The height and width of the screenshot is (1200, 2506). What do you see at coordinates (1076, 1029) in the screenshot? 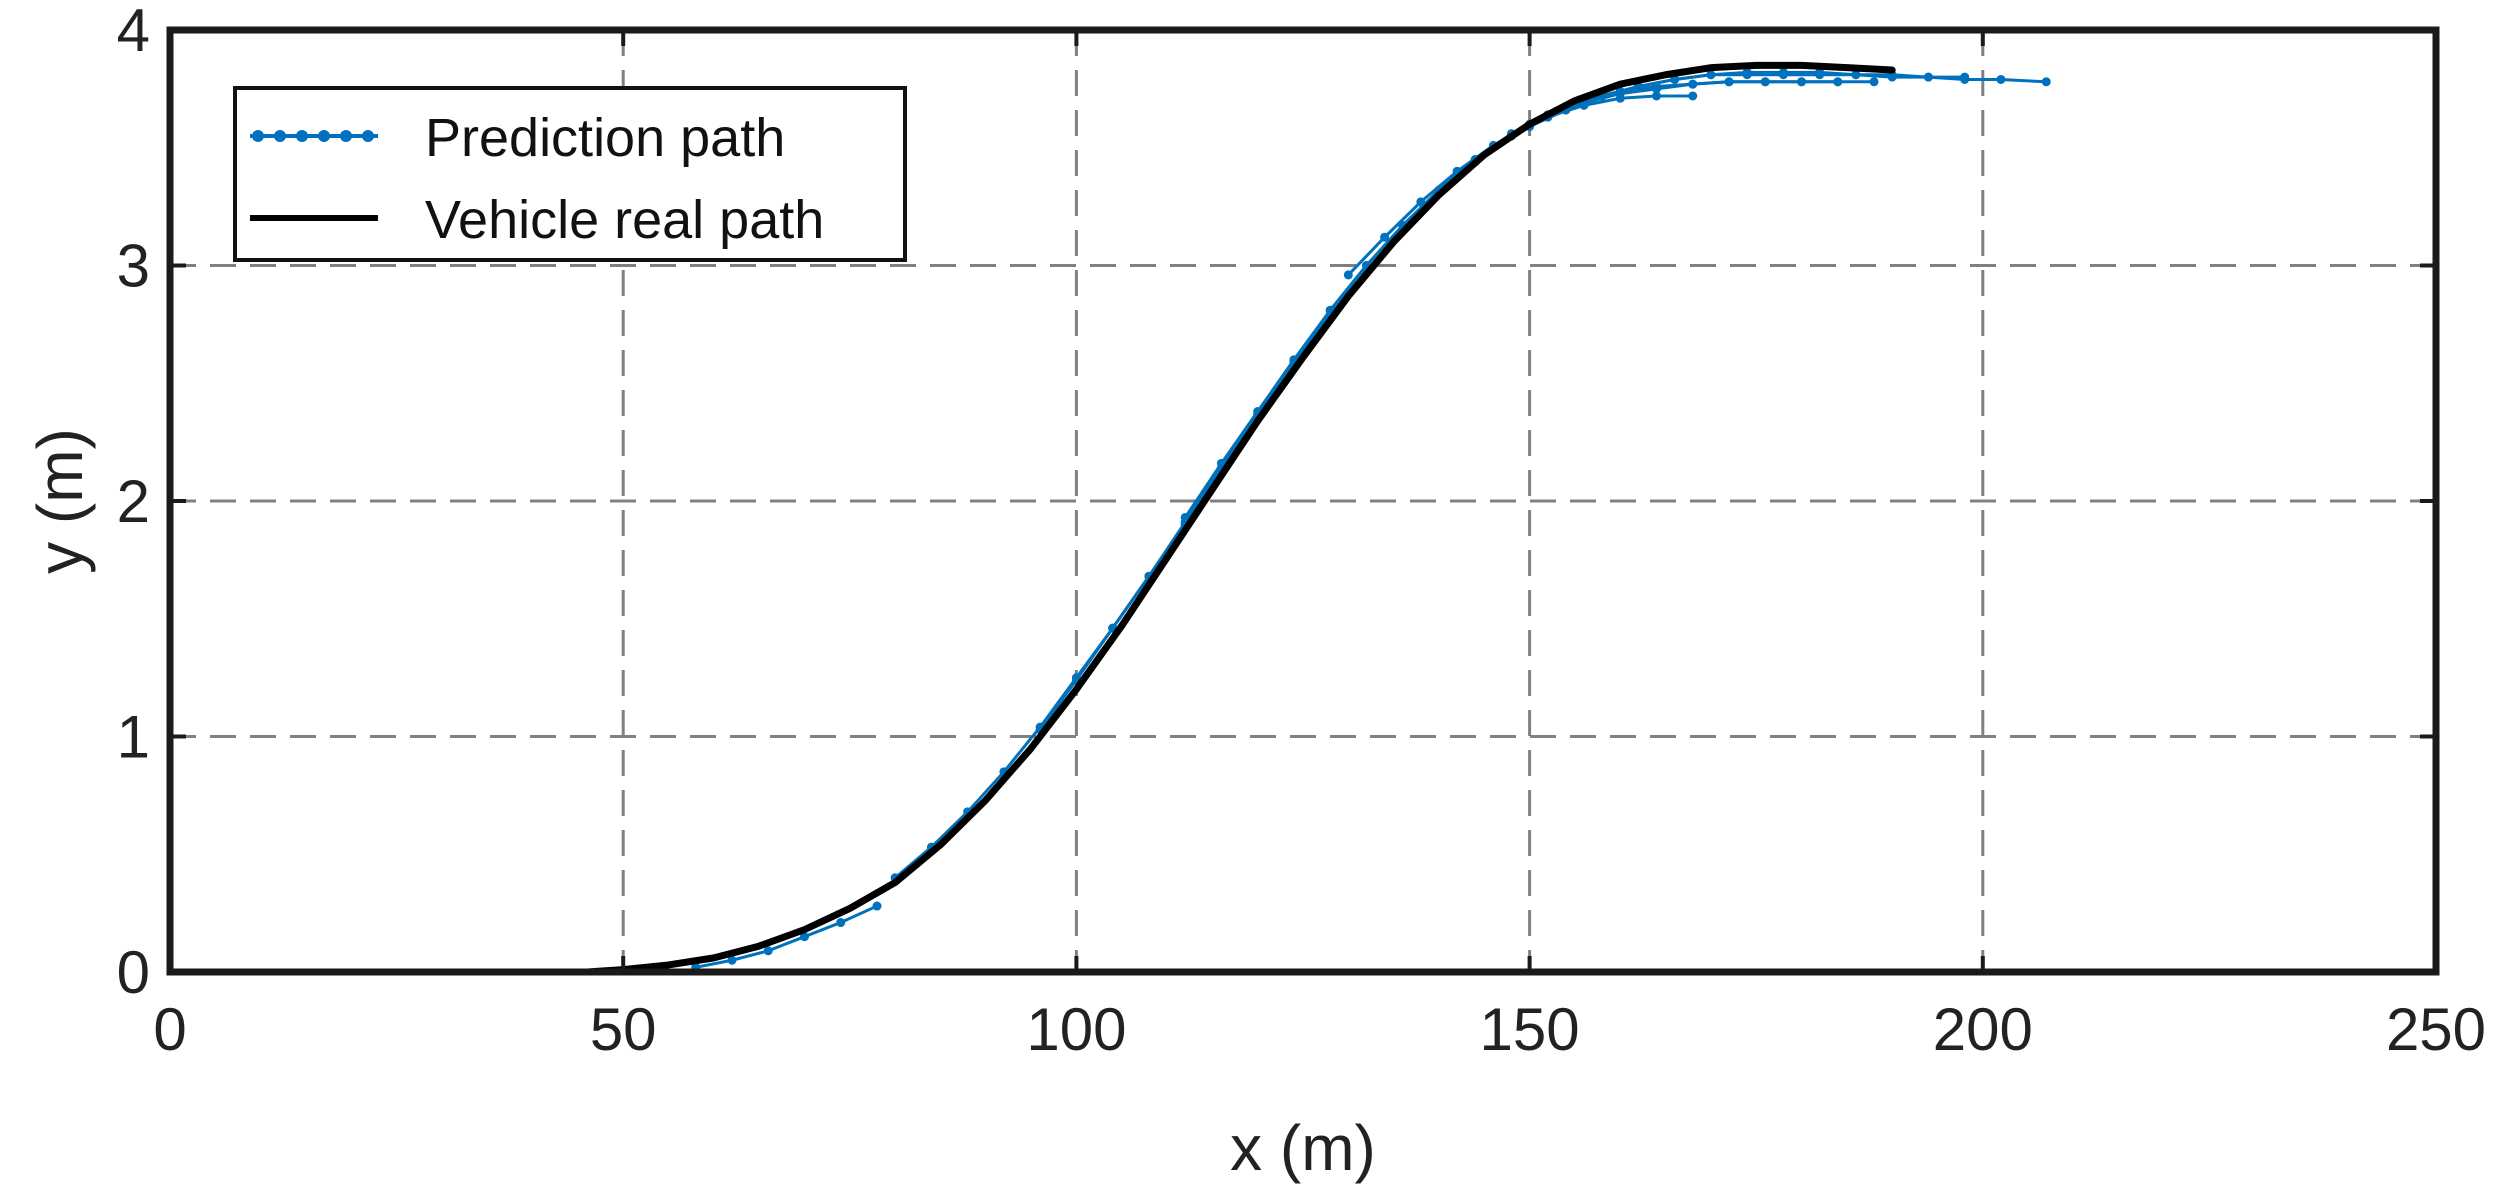
I see `x-tick-label: 100` at bounding box center [1076, 1029].